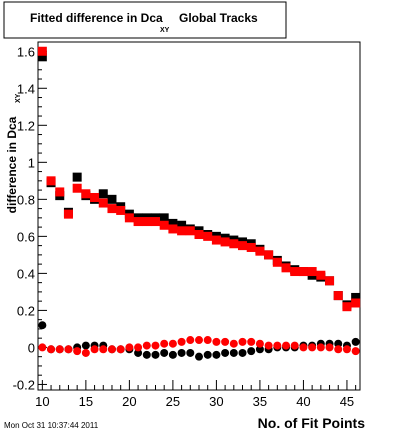 The height and width of the screenshot is (433, 400). Describe the element at coordinates (312, 423) in the screenshot. I see `x-axis-label: No. of Fit Points` at that location.